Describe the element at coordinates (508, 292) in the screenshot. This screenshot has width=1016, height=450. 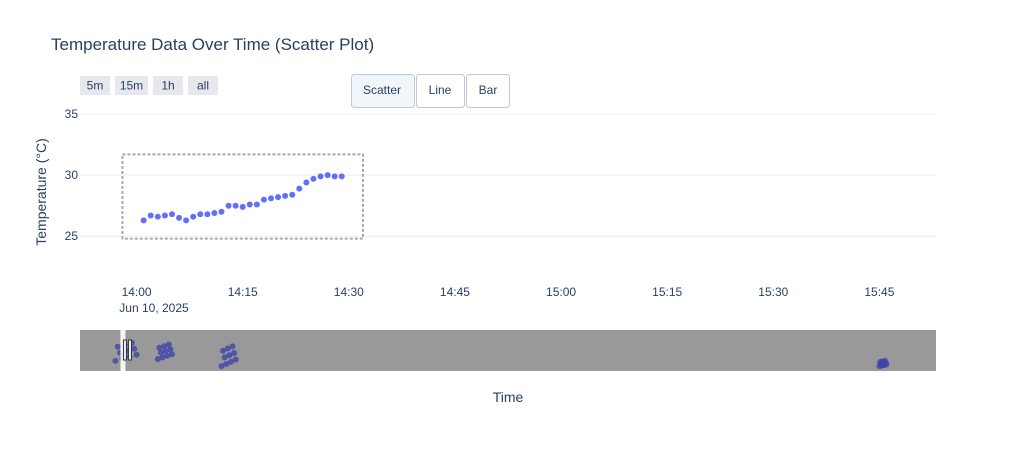
I see `x-axis-ticks: 14:00 14:15 14:30 14:45 15:00 15:15 15:30 15:45` at that location.